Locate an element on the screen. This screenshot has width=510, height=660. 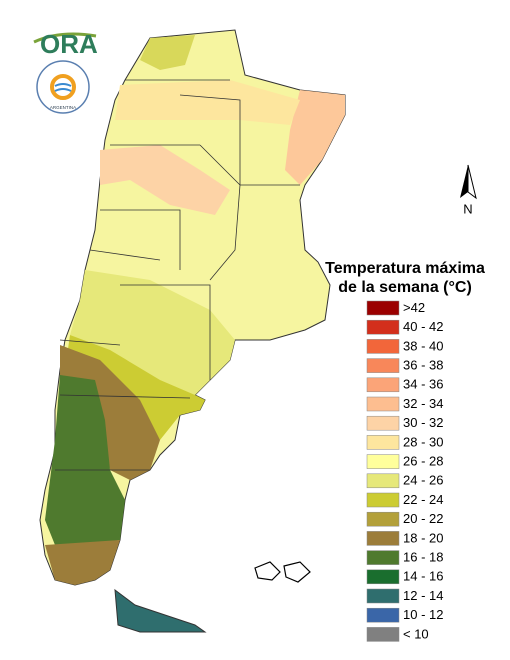
legend-label: 26 - 28 is located at coordinates (423, 461).